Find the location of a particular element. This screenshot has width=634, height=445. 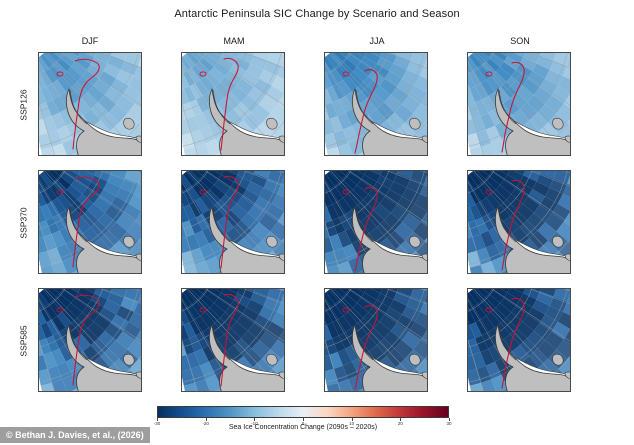

map-panel-ssp585-djf is located at coordinates (90, 340).